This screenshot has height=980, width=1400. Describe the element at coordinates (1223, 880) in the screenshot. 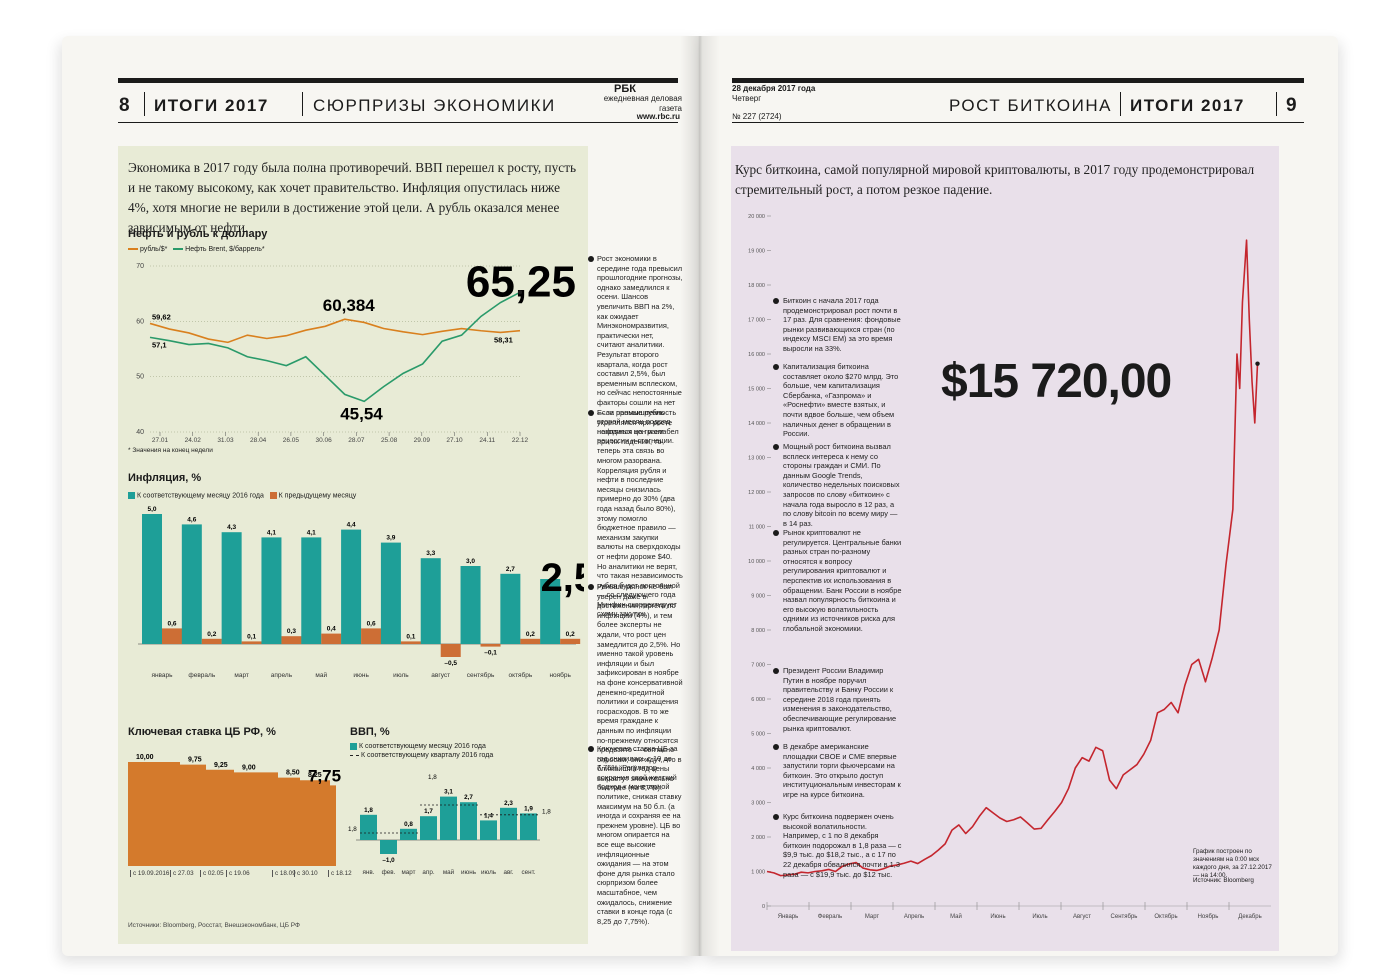

I see `bitcoin-source: Источник: Bloomberg` at that location.